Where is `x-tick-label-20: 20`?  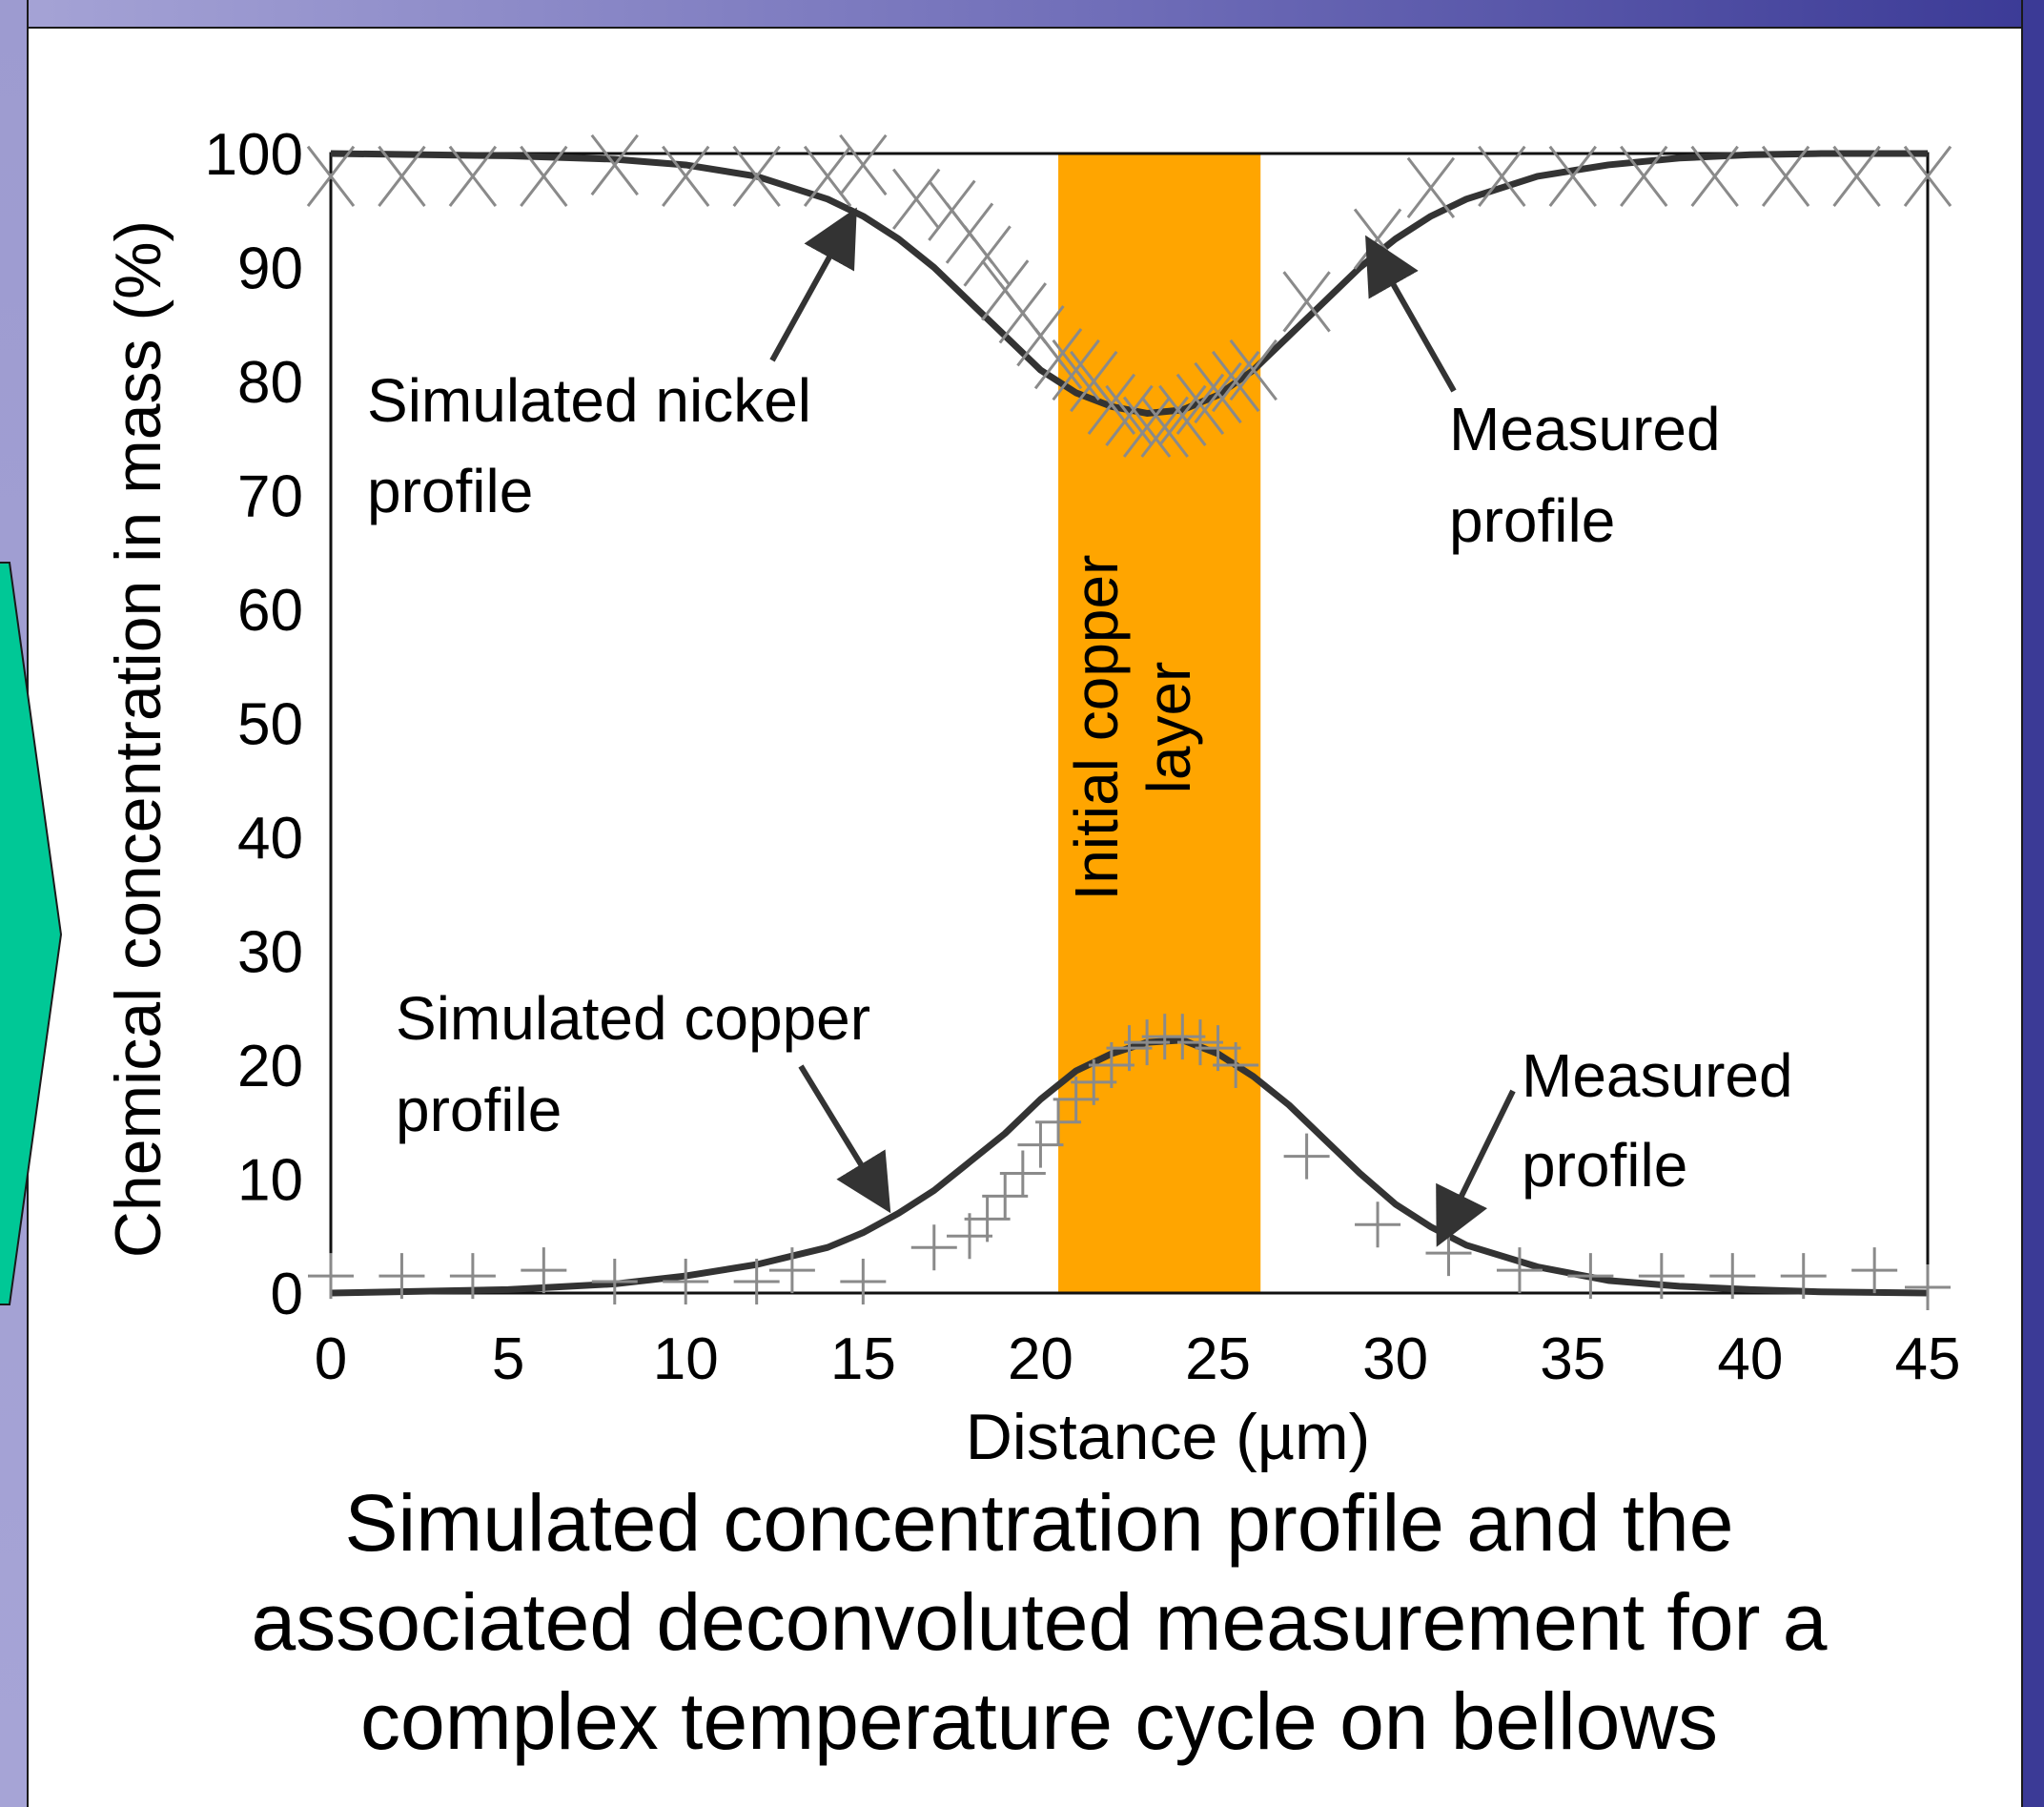 x-tick-label-20: 20 is located at coordinates (1040, 1359).